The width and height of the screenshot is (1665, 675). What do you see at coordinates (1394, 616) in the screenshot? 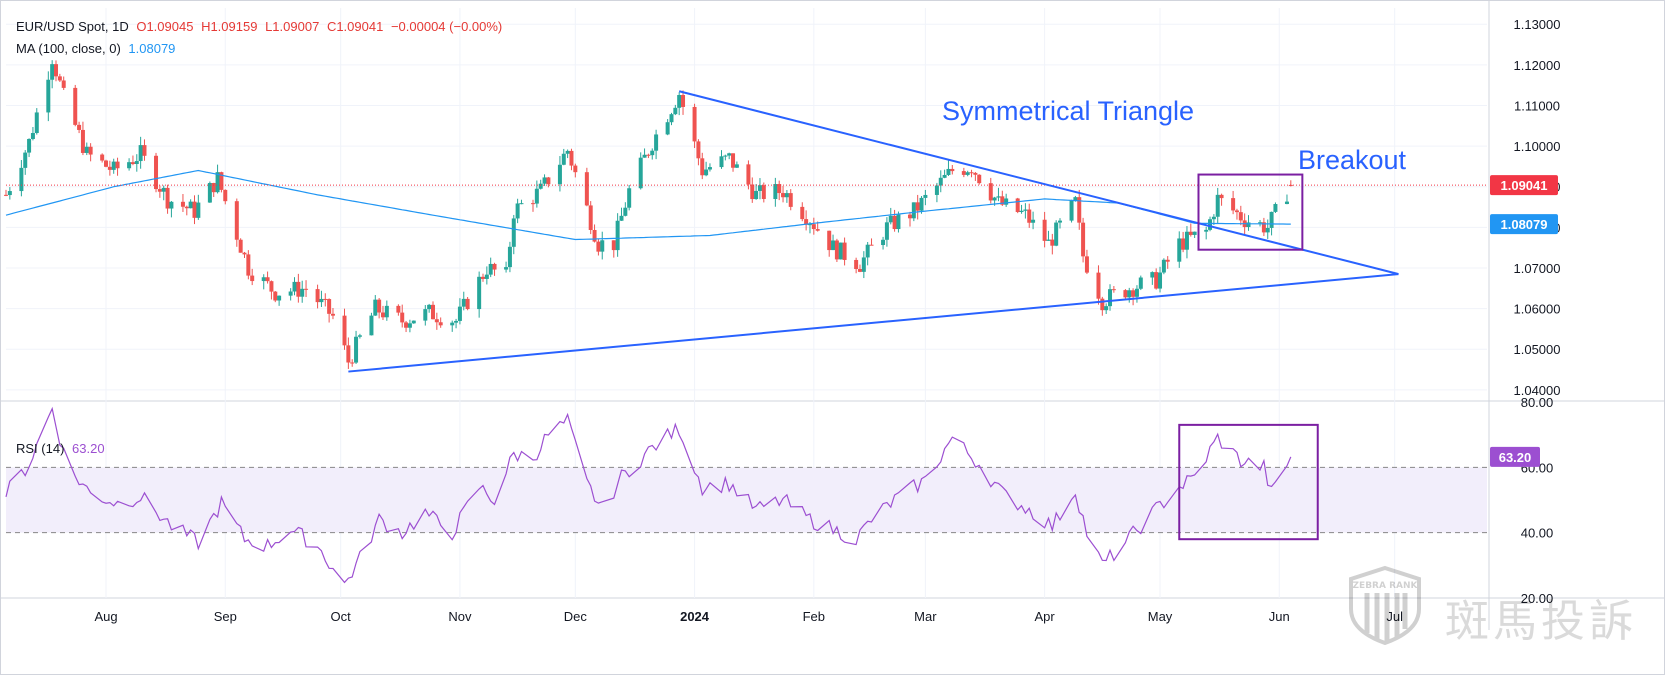
I see `time-tick-label: Jul` at bounding box center [1394, 616].